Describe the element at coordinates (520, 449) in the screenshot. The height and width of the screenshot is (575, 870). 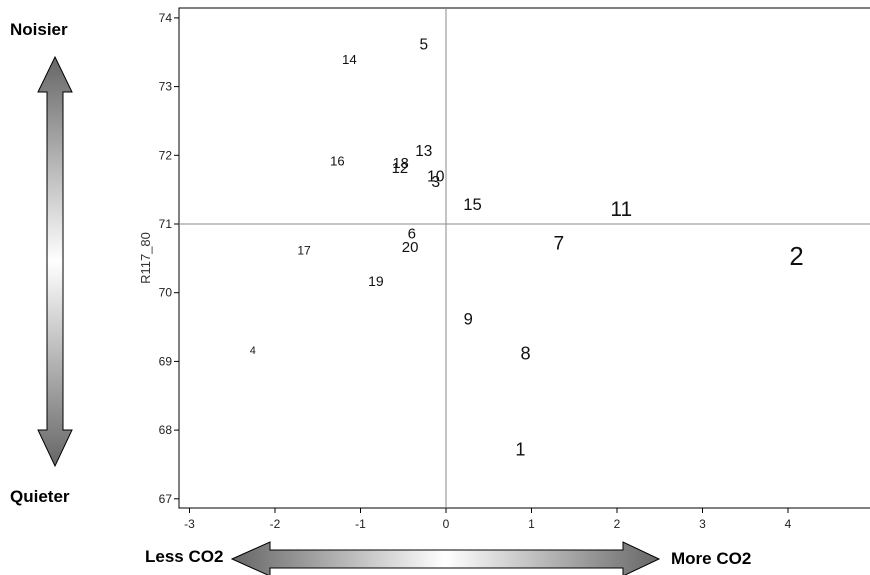
I see `data-point-label: 1` at that location.